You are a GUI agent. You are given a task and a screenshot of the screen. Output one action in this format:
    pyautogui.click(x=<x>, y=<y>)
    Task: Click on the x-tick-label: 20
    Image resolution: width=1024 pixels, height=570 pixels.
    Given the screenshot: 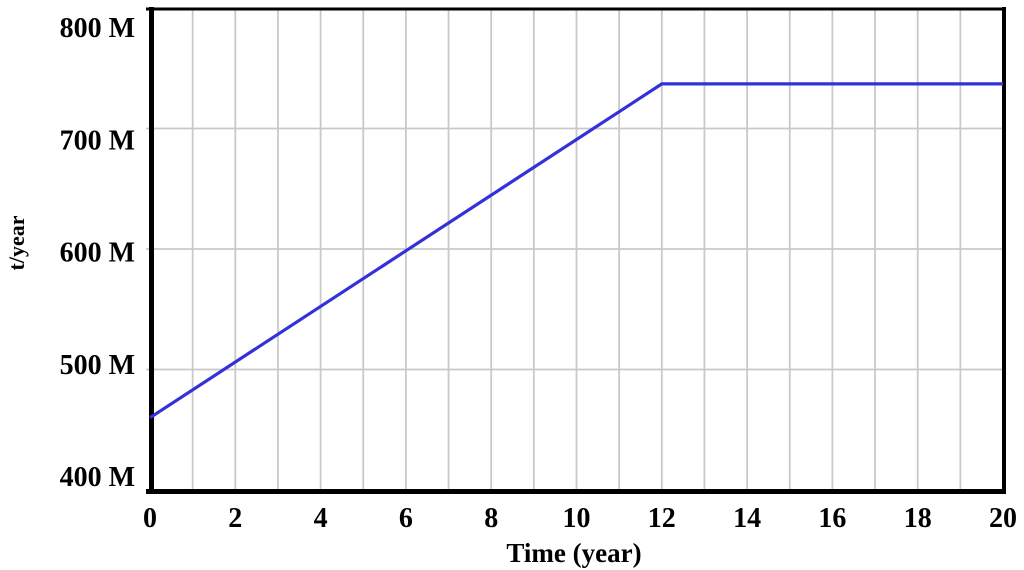 What is the action you would take?
    pyautogui.click(x=1003, y=518)
    